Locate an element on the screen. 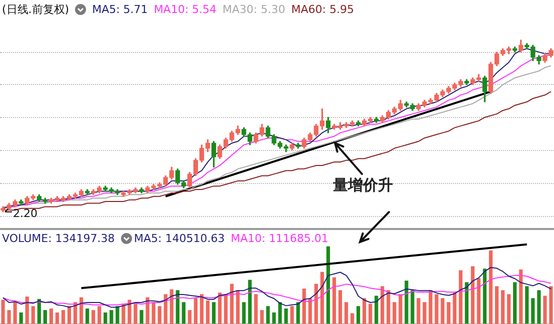 Image resolution: width=554 pixels, height=324 pixels. text: MA60: 5.95 is located at coordinates (322, 9).